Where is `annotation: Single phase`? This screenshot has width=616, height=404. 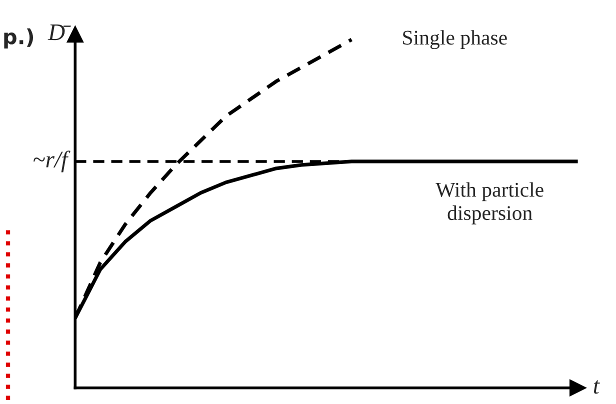 annotation: Single phase is located at coordinates (455, 40).